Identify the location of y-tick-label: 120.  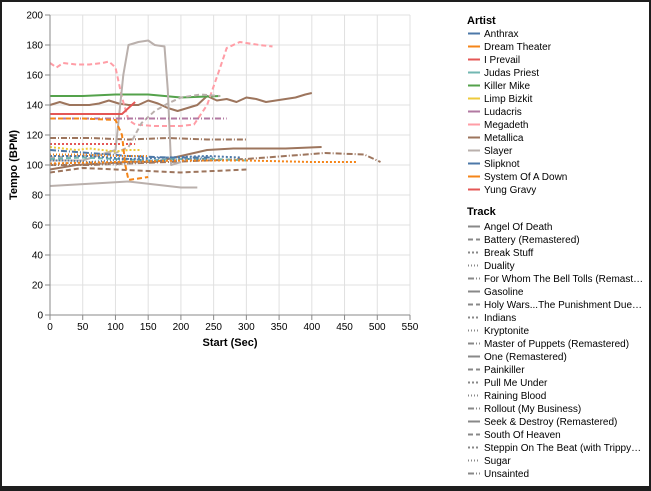
(34, 136).